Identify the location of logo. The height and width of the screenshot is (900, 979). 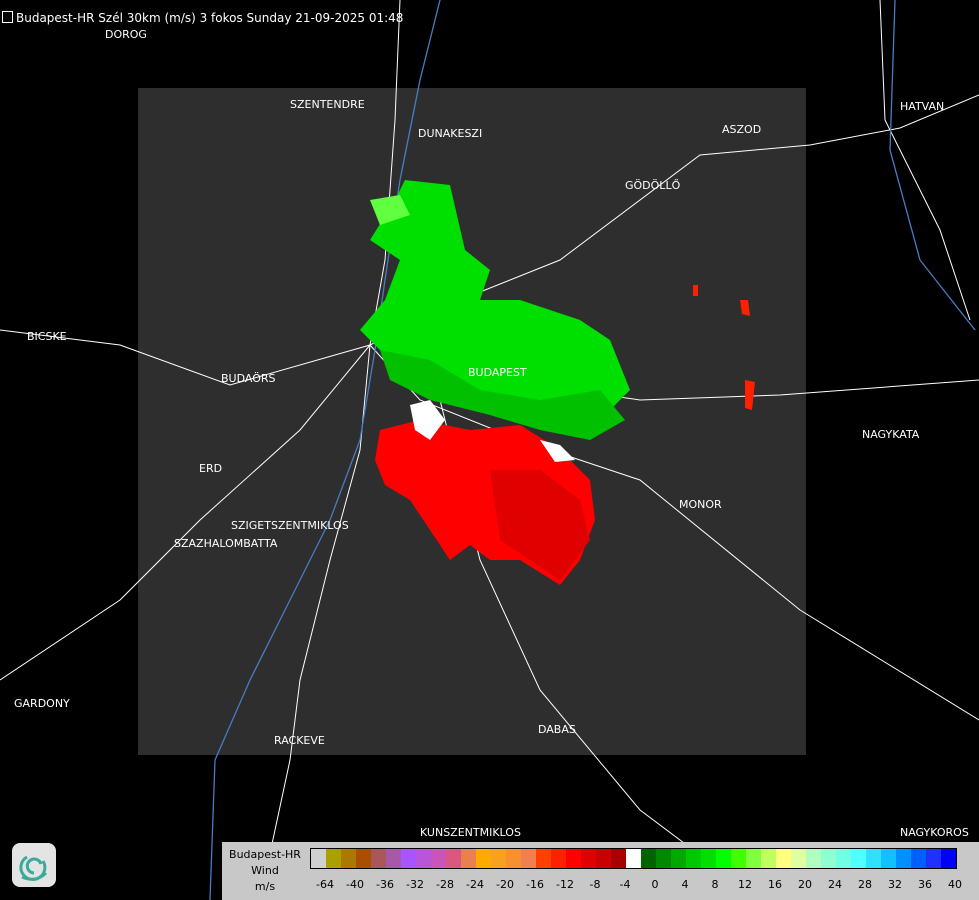
(34, 865).